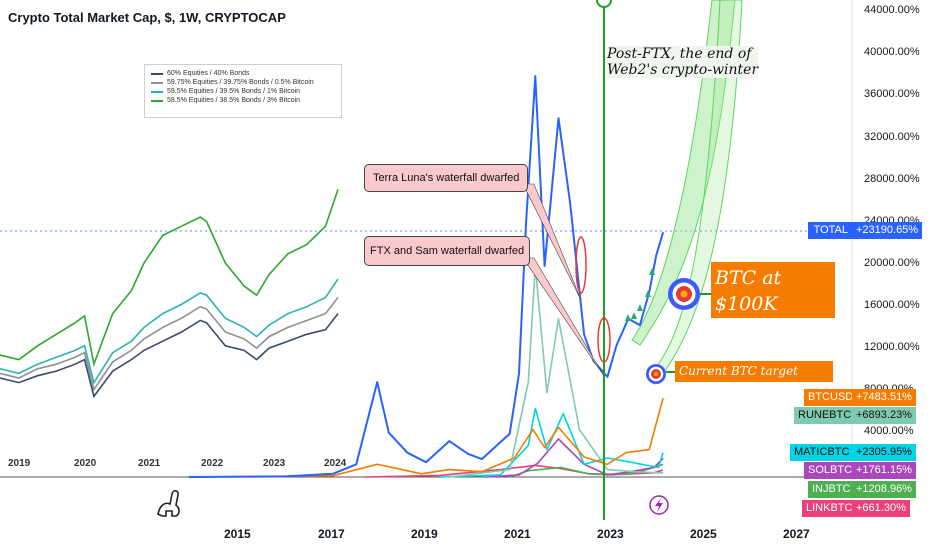 This screenshot has width=932, height=550. Describe the element at coordinates (884, 452) in the screenshot. I see `tag-value-maticbtc: +2305.95%` at that location.